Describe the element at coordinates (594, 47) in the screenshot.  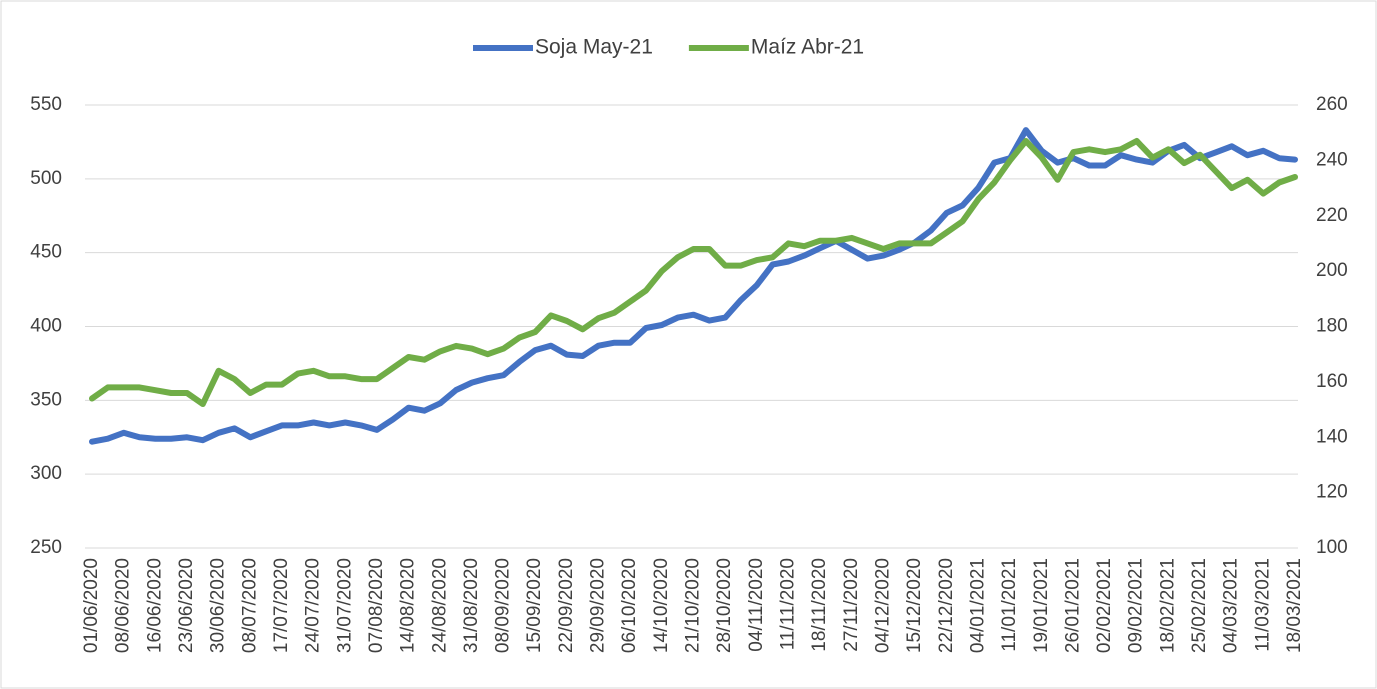
I see `legend-label: Soja May-21` at that location.